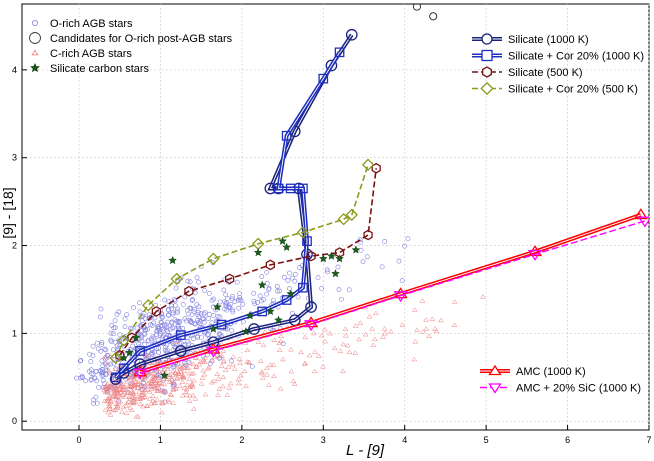 This screenshot has width=654, height=461. What do you see at coordinates (81, 54) in the screenshot?
I see `legend-entry: C-rich AGB stars` at bounding box center [81, 54].